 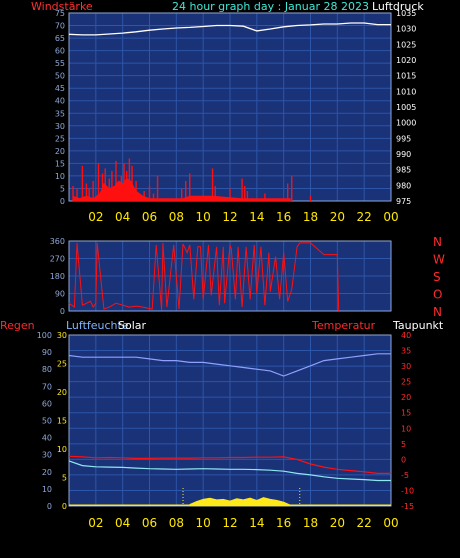 What do you see at coordinates (437, 312) in the screenshot?
I see `compass-label: N` at bounding box center [437, 312].